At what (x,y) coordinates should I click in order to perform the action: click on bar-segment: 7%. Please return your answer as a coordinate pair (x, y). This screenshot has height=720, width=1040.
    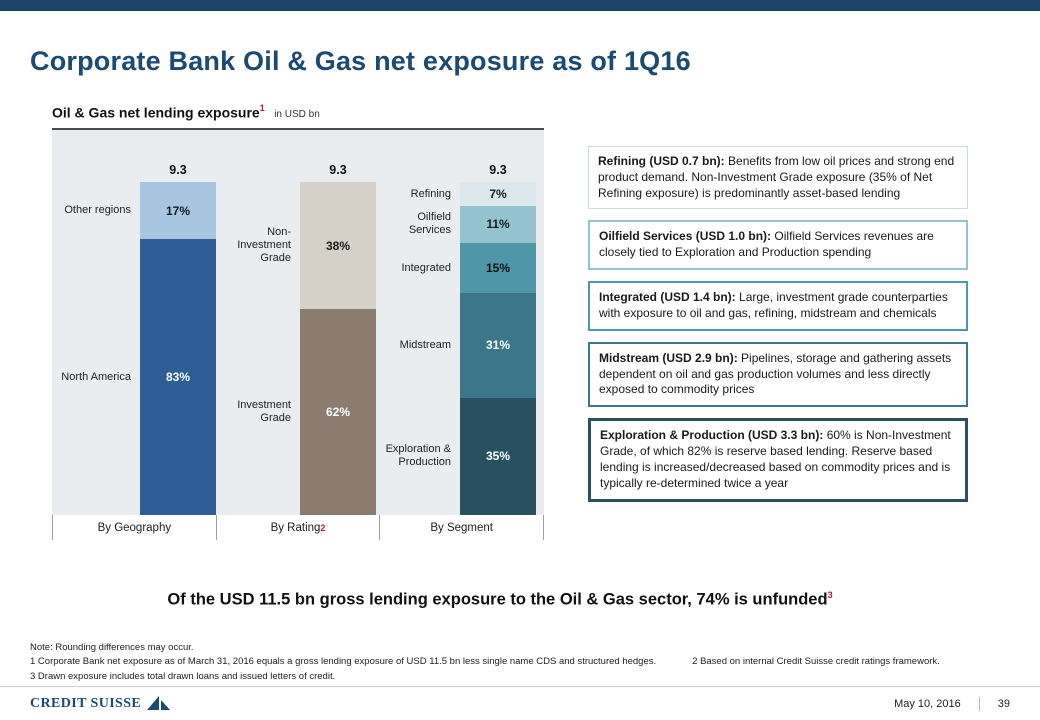
    Looking at the image, I should click on (498, 194).